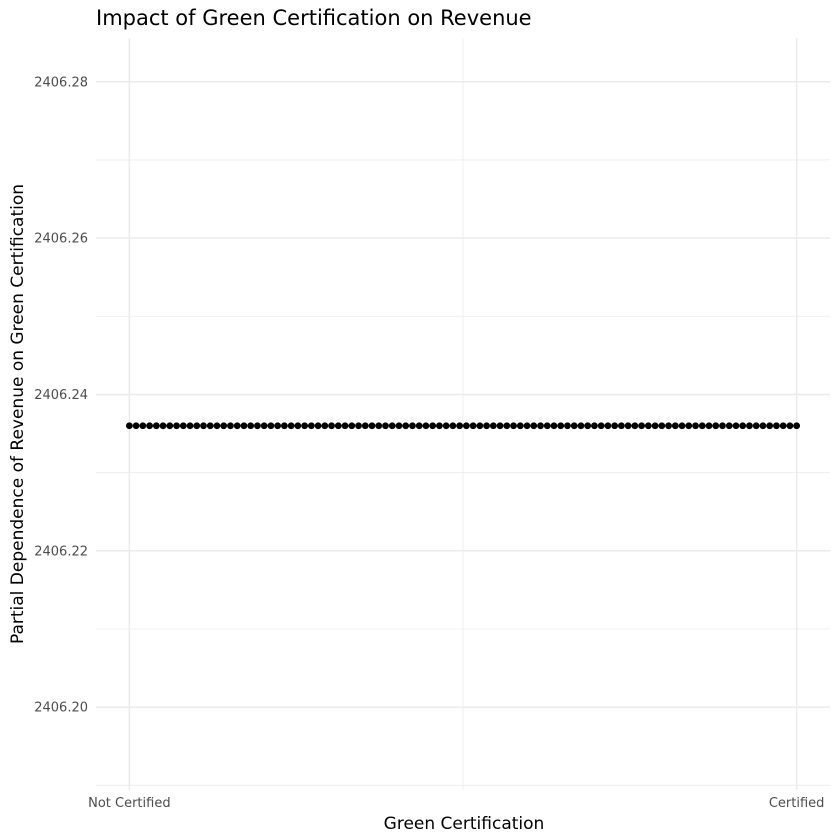 Image resolution: width=840 pixels, height=840 pixels. Describe the element at coordinates (61, 551) in the screenshot. I see `y-tick-label: 2406.22` at that location.